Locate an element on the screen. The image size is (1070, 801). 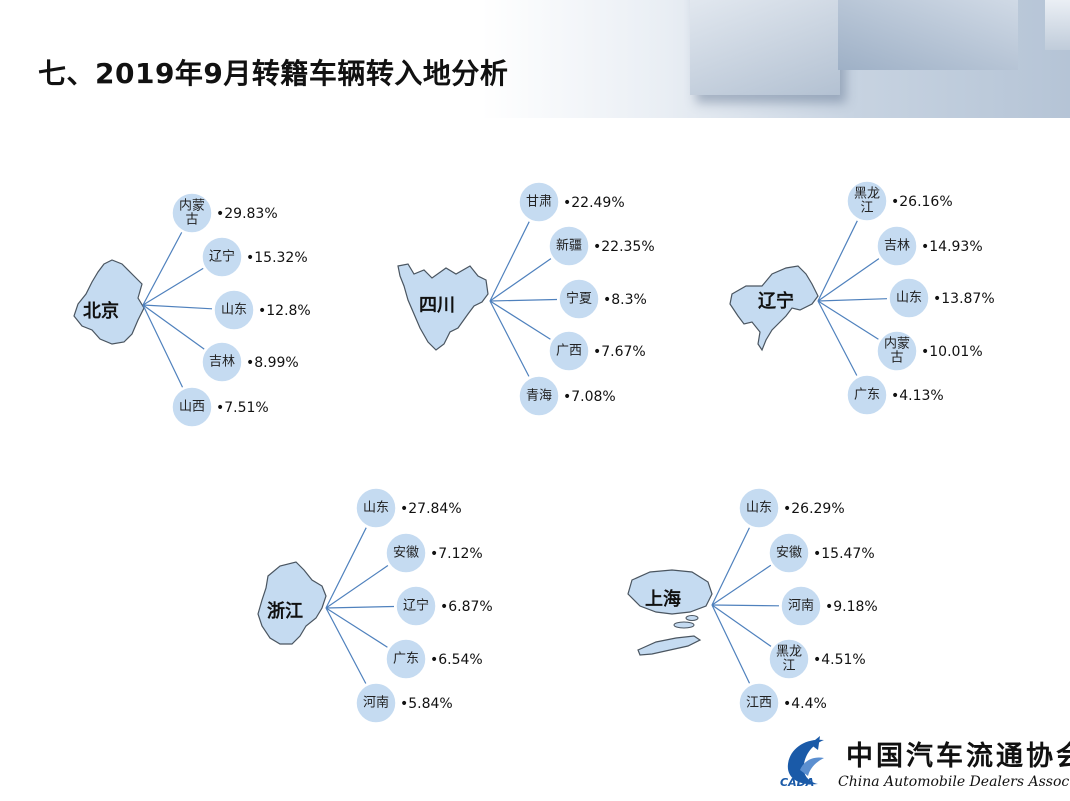
destination-node: 山西 •7.51% is located at coordinates (220, 407).